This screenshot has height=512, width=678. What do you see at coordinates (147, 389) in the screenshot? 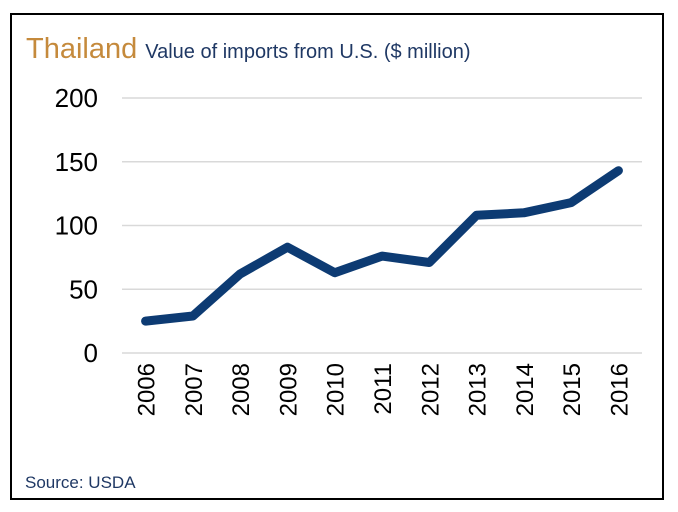
I see `x-tick-label-2006: 2006` at bounding box center [147, 389].